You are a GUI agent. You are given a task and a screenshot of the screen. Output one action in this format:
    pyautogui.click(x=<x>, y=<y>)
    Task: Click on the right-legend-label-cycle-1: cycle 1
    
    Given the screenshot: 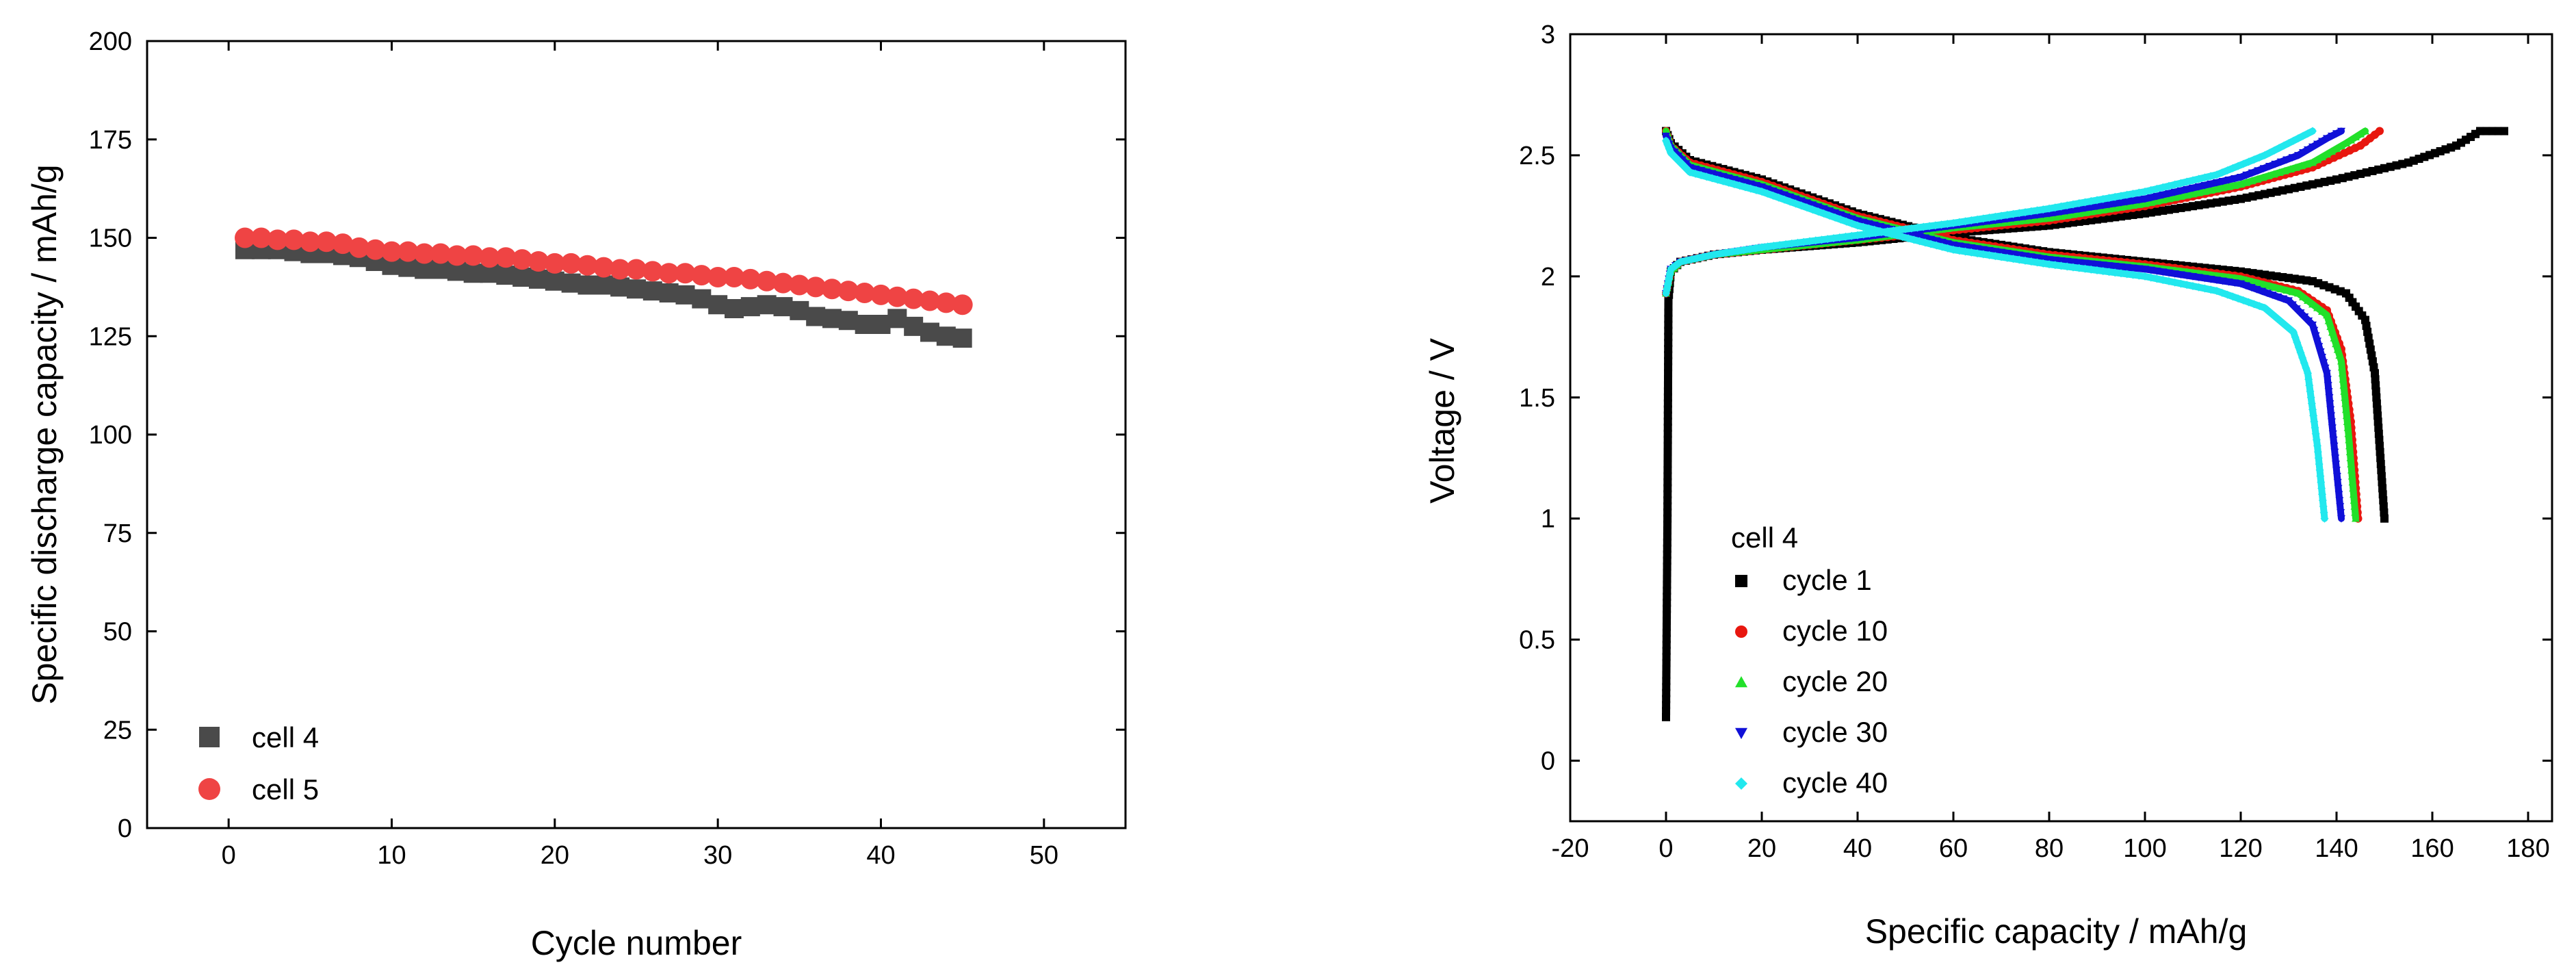 What is the action you would take?
    pyautogui.click(x=1827, y=580)
    